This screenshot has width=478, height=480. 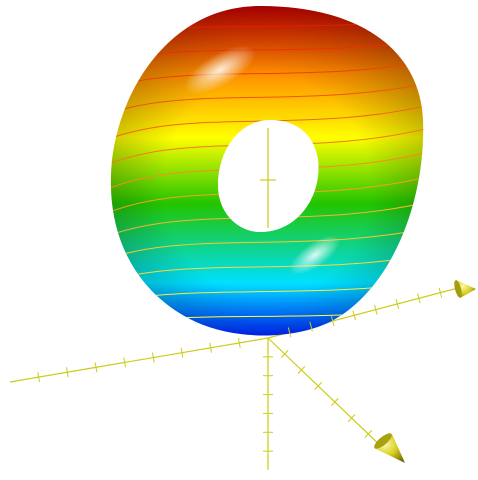 What do you see at coordinates (465, 289) in the screenshot?
I see `x-axis-arrowhead` at bounding box center [465, 289].